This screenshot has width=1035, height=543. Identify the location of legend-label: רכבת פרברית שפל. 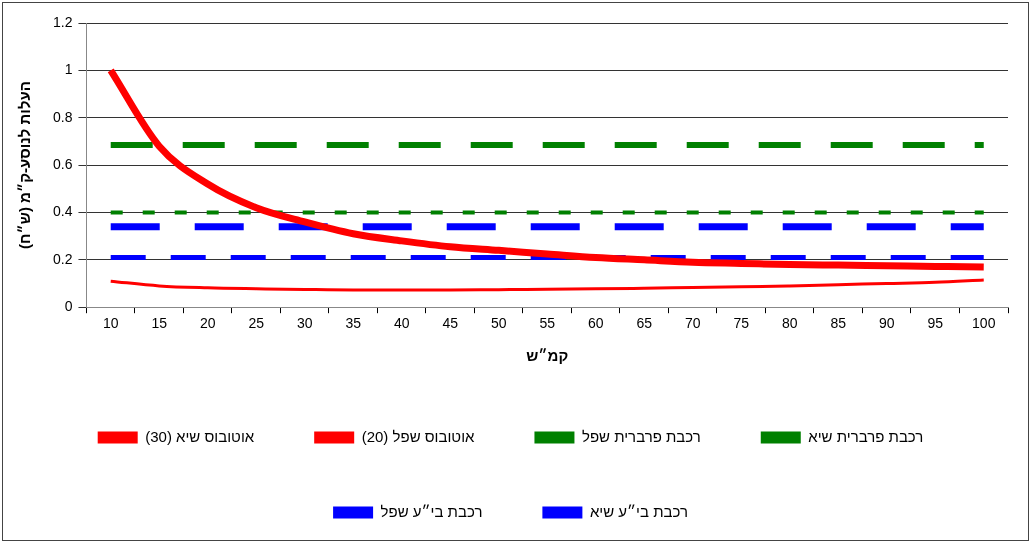
(641, 436).